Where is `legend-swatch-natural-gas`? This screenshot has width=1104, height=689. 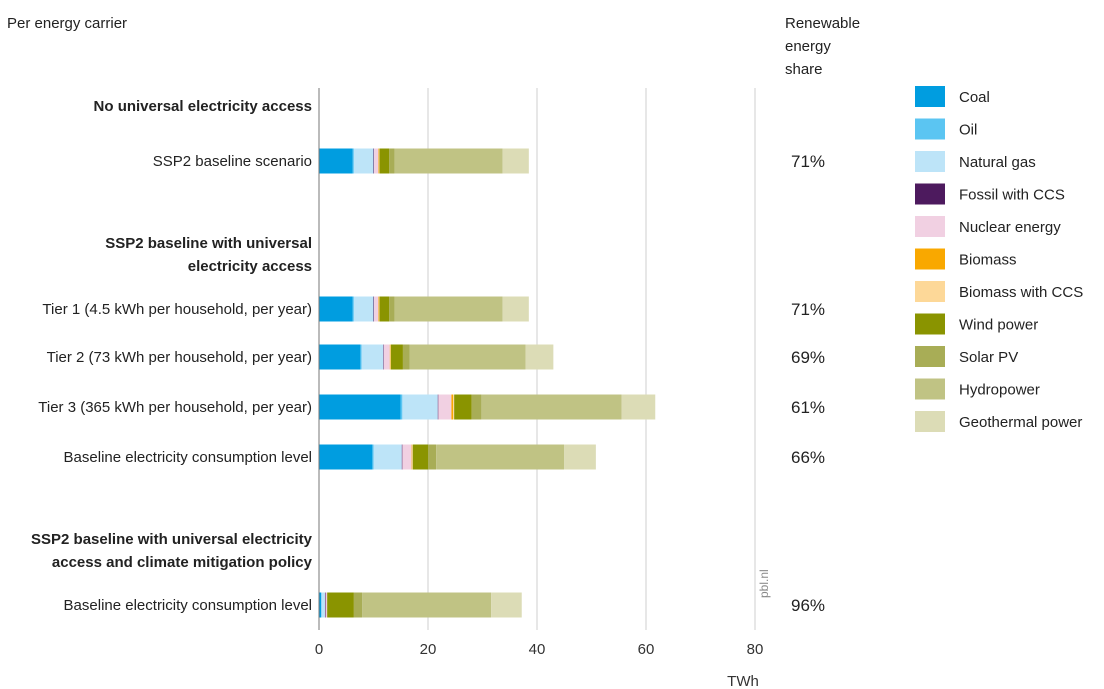
legend-swatch-natural-gas is located at coordinates (930, 161).